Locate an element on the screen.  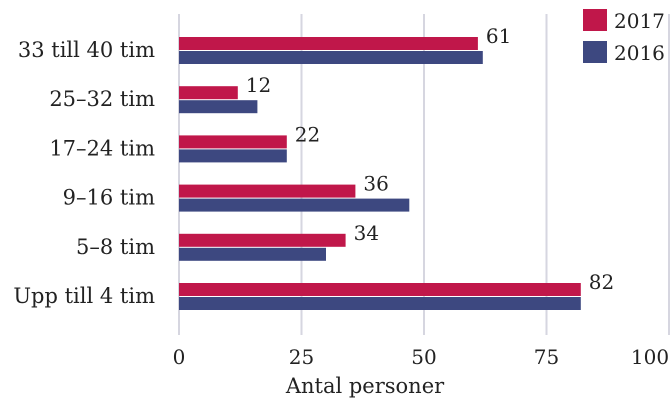
x-tick-label: 50 is located at coordinates (423, 357).